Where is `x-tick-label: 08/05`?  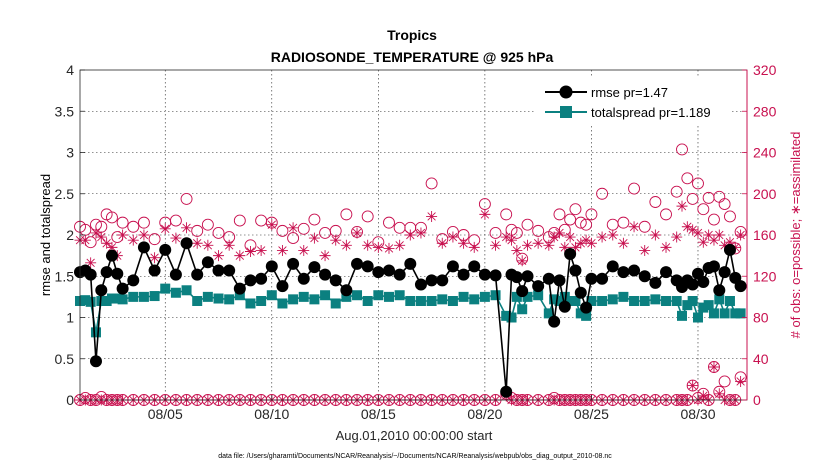 x-tick-label: 08/05 is located at coordinates (165, 414).